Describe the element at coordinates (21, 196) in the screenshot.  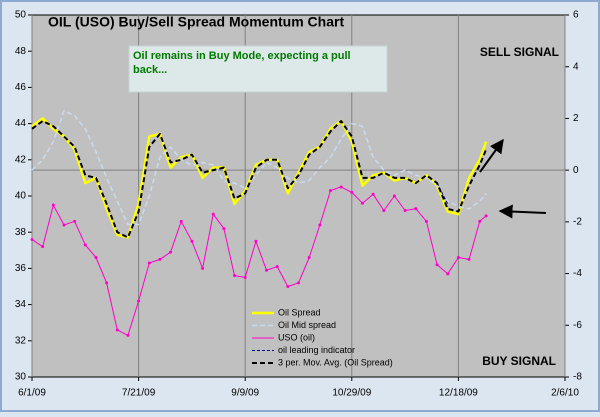
I see `y-tick-label: 40` at that location.